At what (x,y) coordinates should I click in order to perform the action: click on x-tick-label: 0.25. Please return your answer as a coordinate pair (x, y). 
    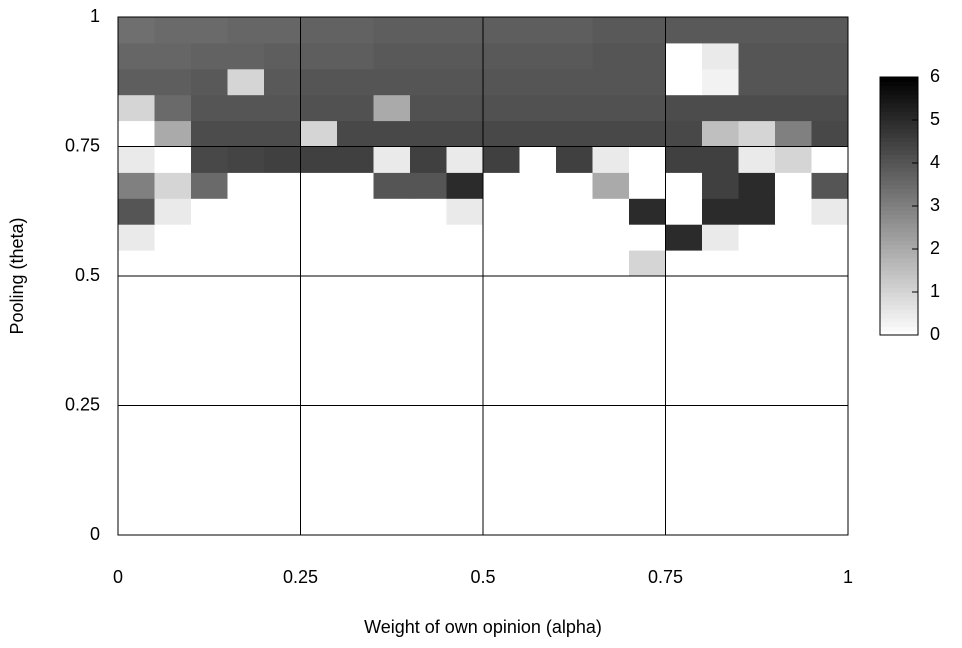
    Looking at the image, I should click on (300, 577).